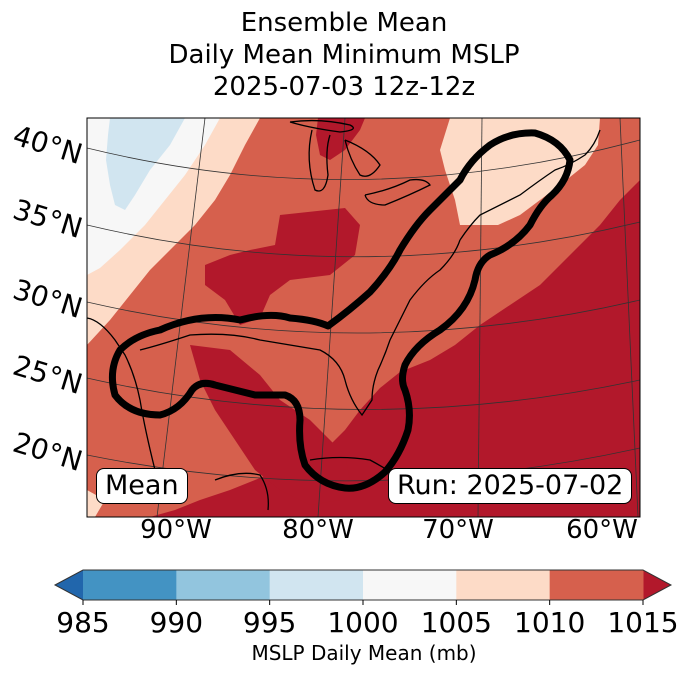 Image resolution: width=688 pixels, height=674 pixels. What do you see at coordinates (241, 491) in the screenshot?
I see `coastline-yucatan` at bounding box center [241, 491].